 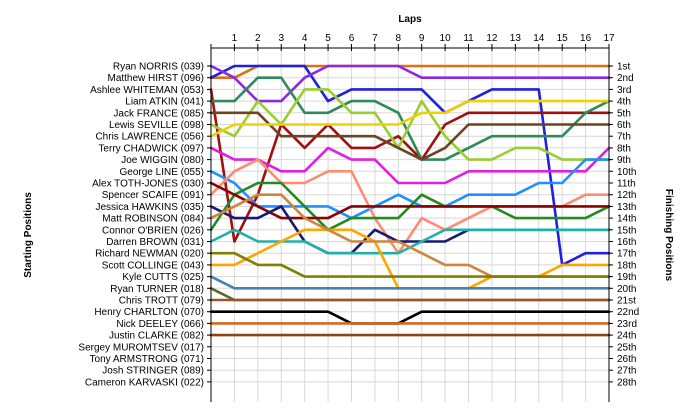 What do you see at coordinates (352, 38) in the screenshot?
I see `x-tick-label: 6` at bounding box center [352, 38].